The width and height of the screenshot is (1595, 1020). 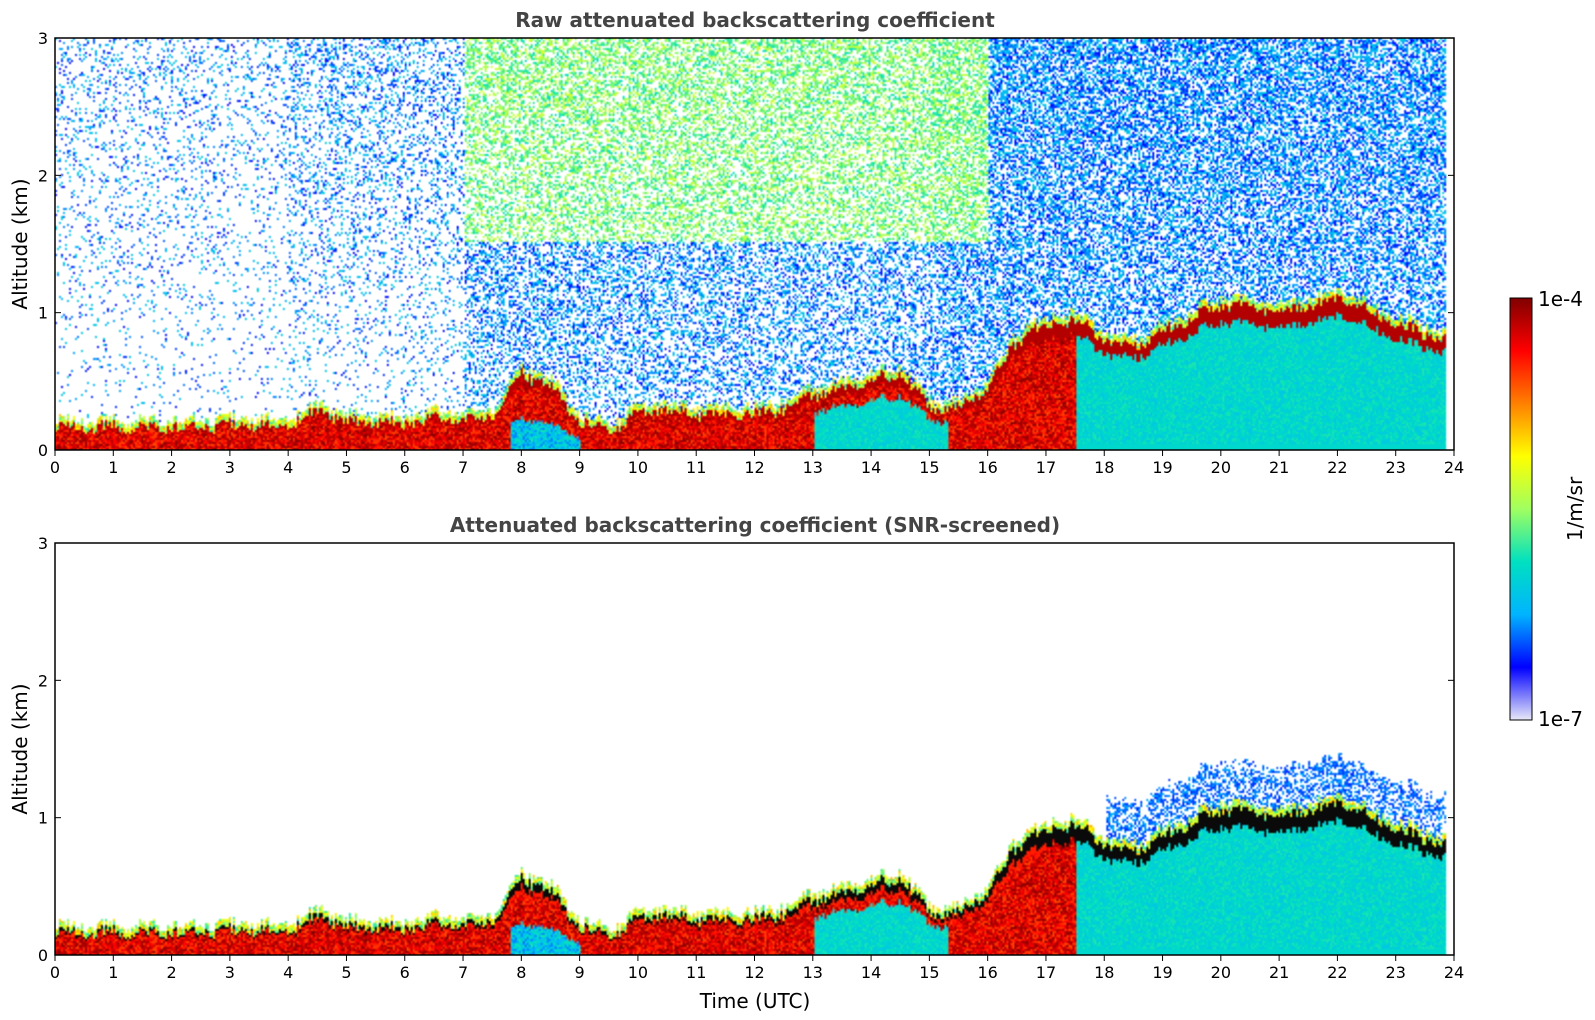 I want to click on x-axis-label: Time (UTC), so click(x=755, y=1001).